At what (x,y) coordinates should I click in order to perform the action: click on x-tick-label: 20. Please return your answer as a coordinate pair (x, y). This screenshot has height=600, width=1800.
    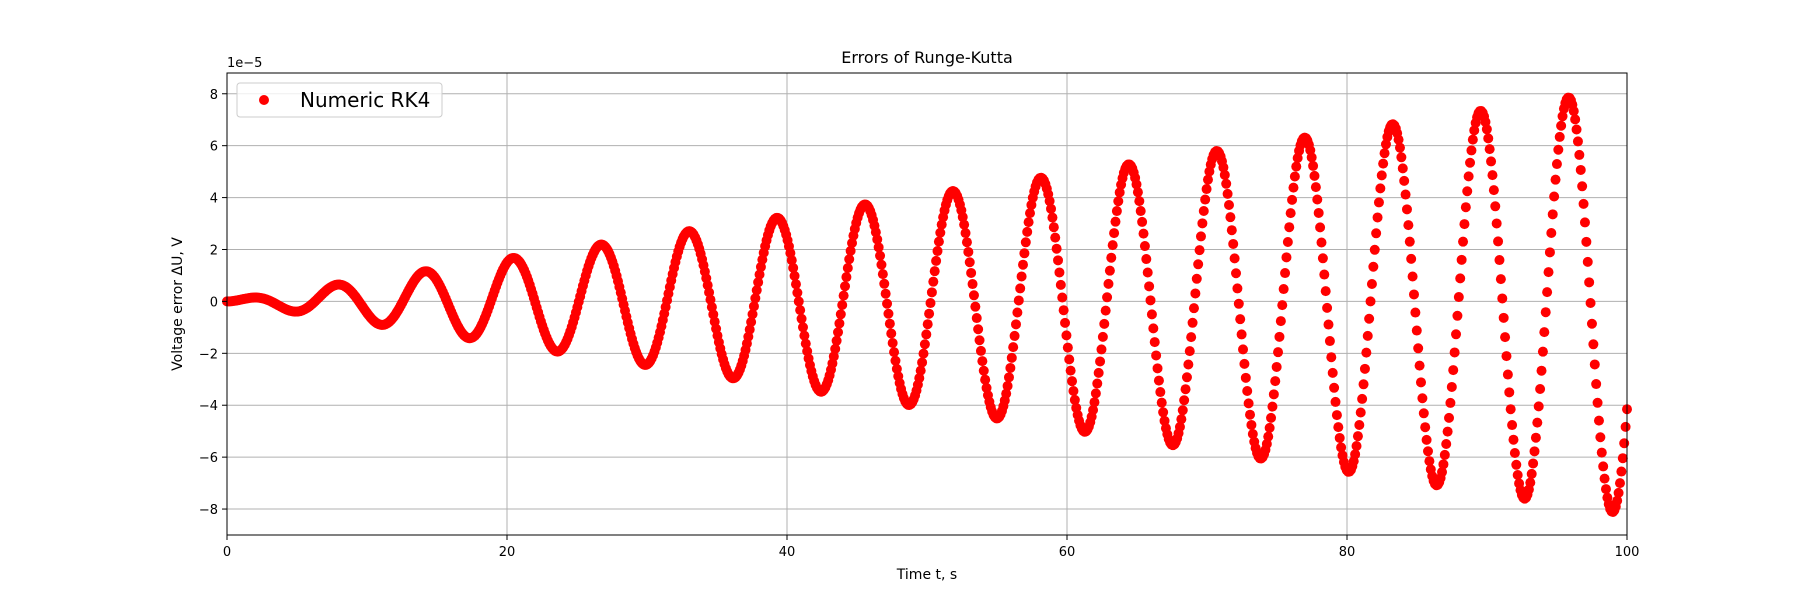
    Looking at the image, I should click on (507, 552).